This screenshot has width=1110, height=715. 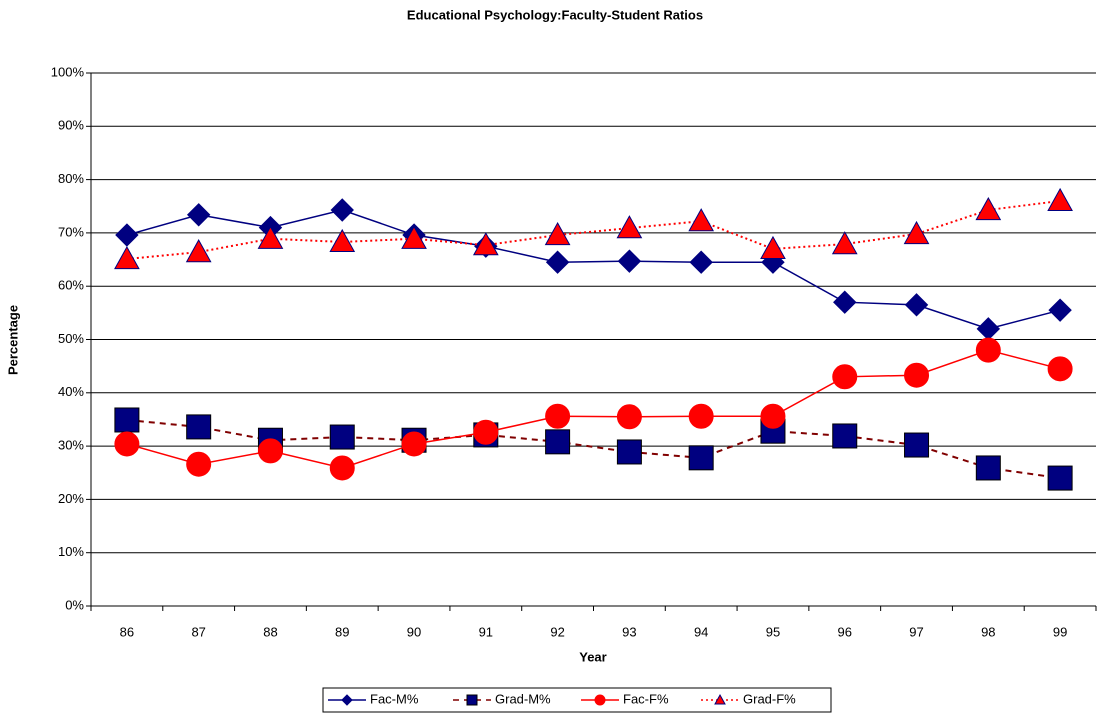 I want to click on y-tick-label: 60%, so click(x=71, y=285).